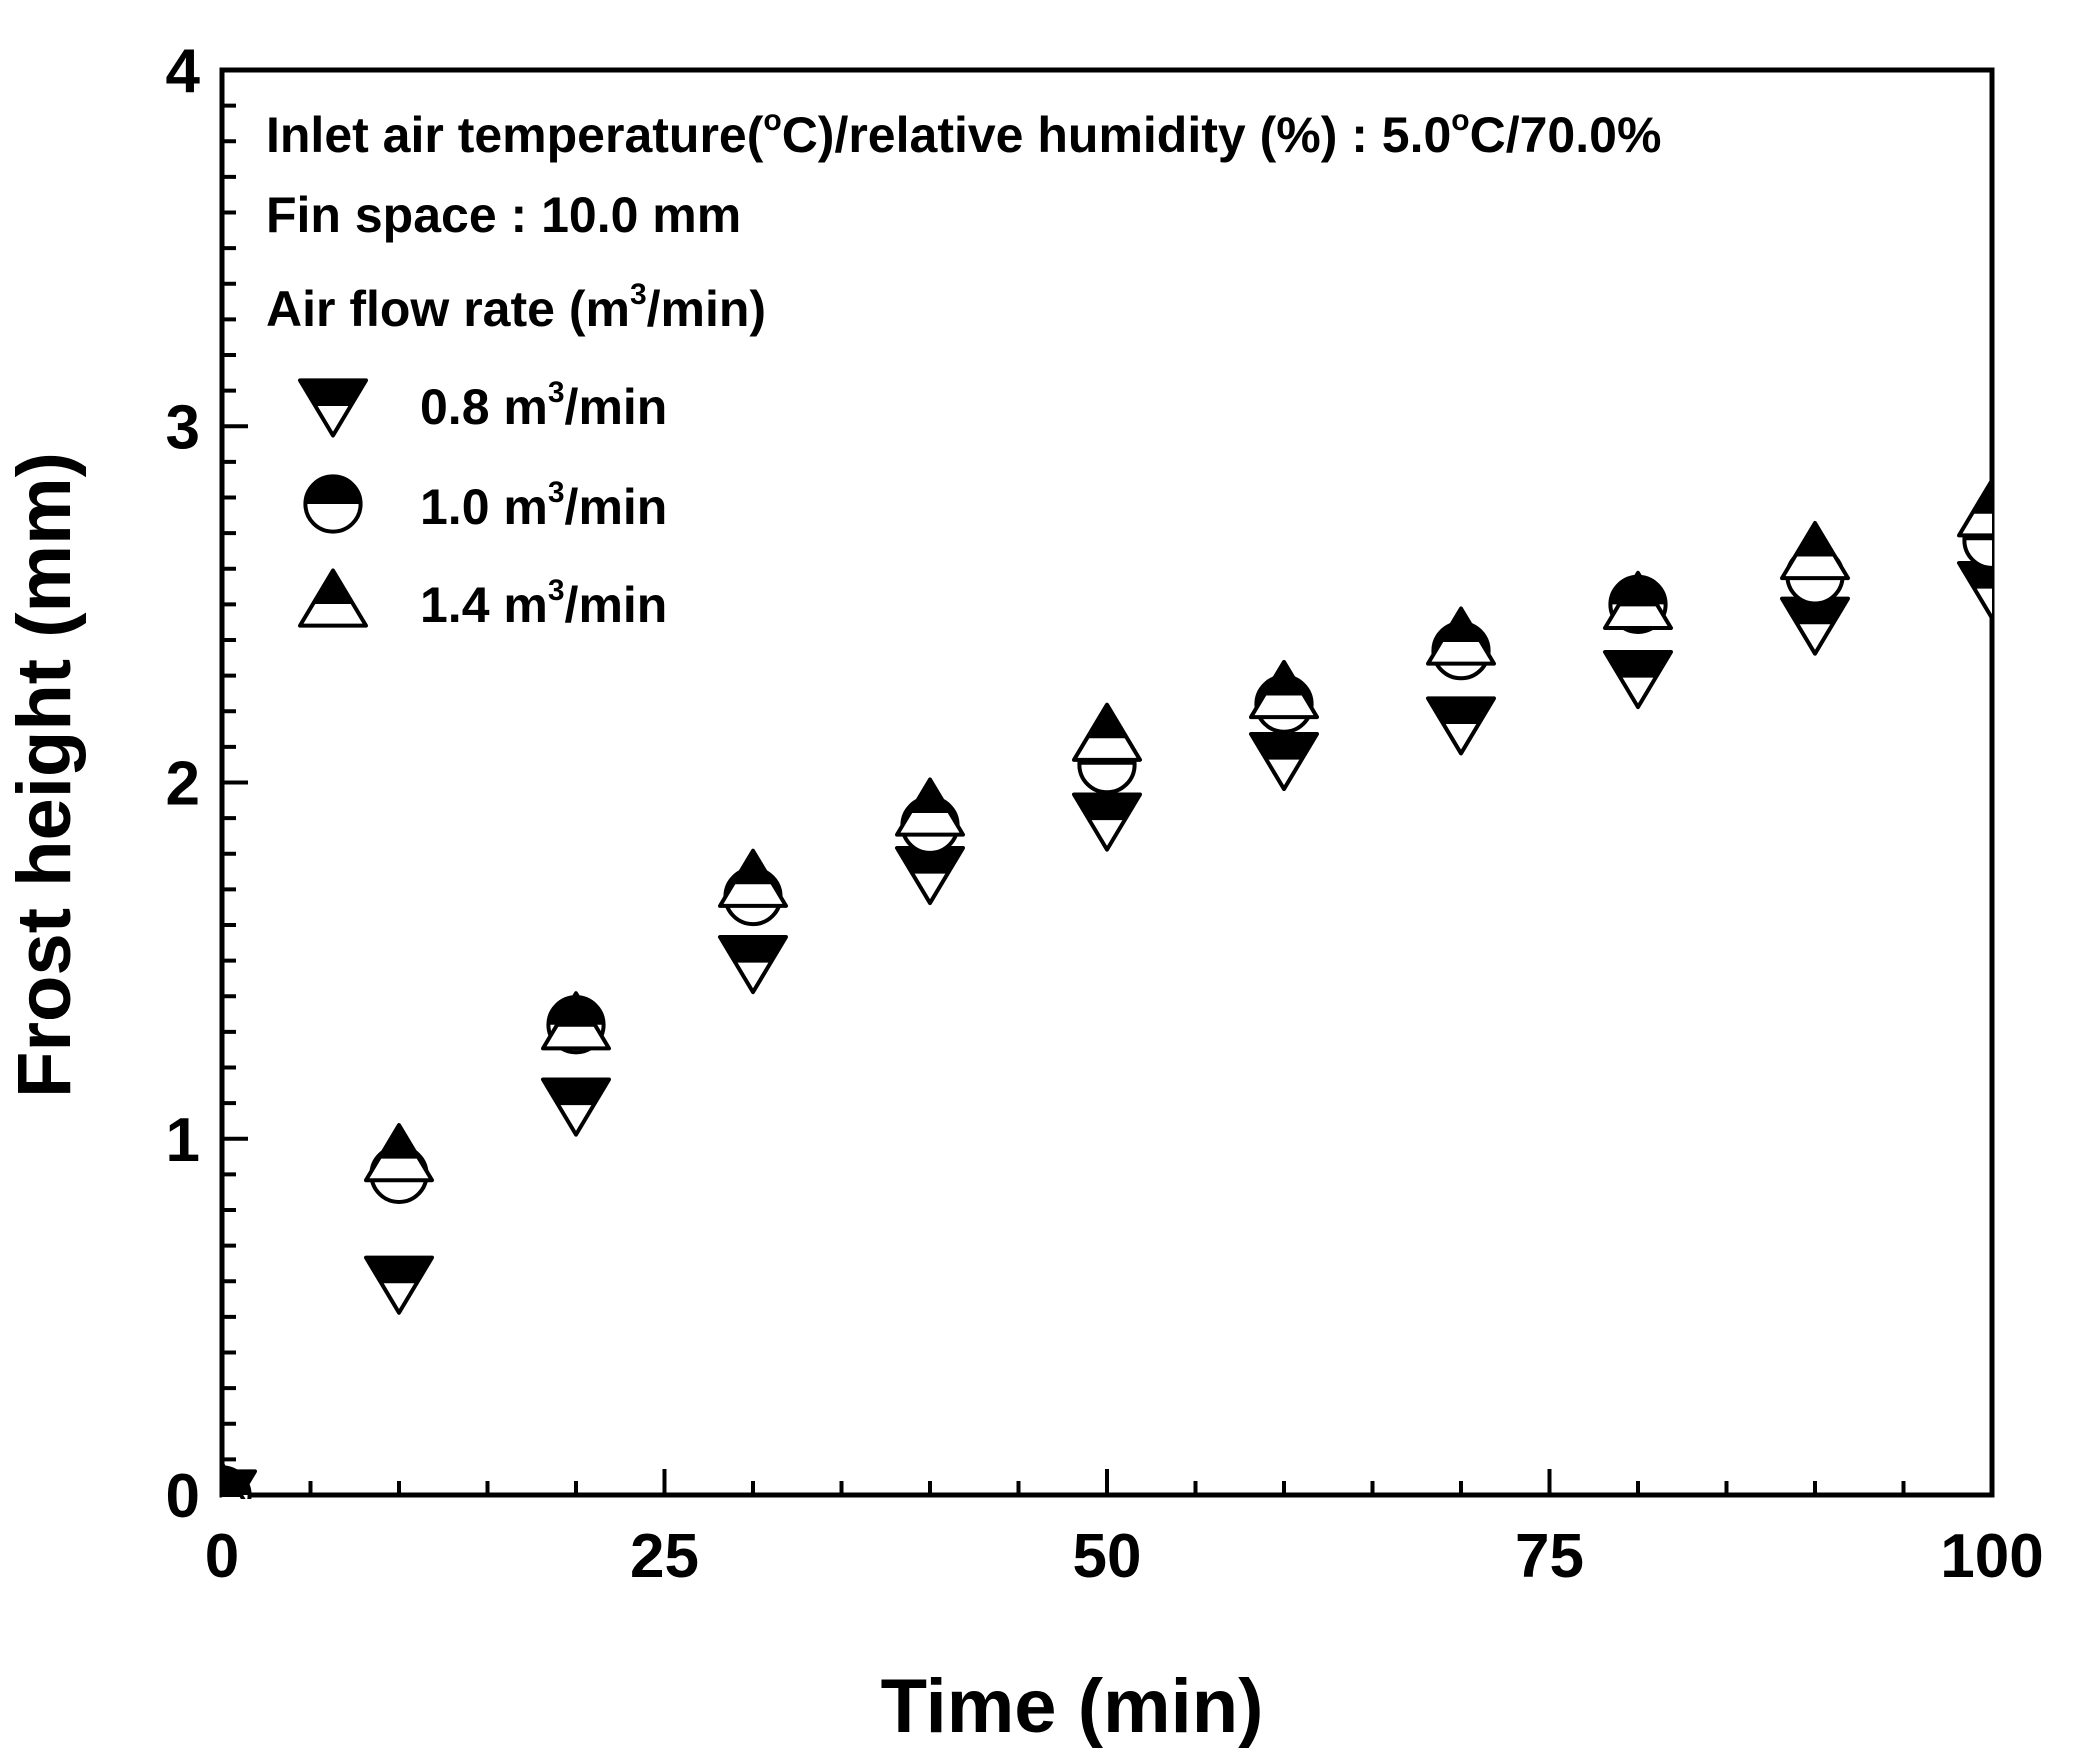  Describe the element at coordinates (1117, 135) in the screenshot. I see `annot-line1-mid: C)/relative humidity (%) : 5.0` at that location.